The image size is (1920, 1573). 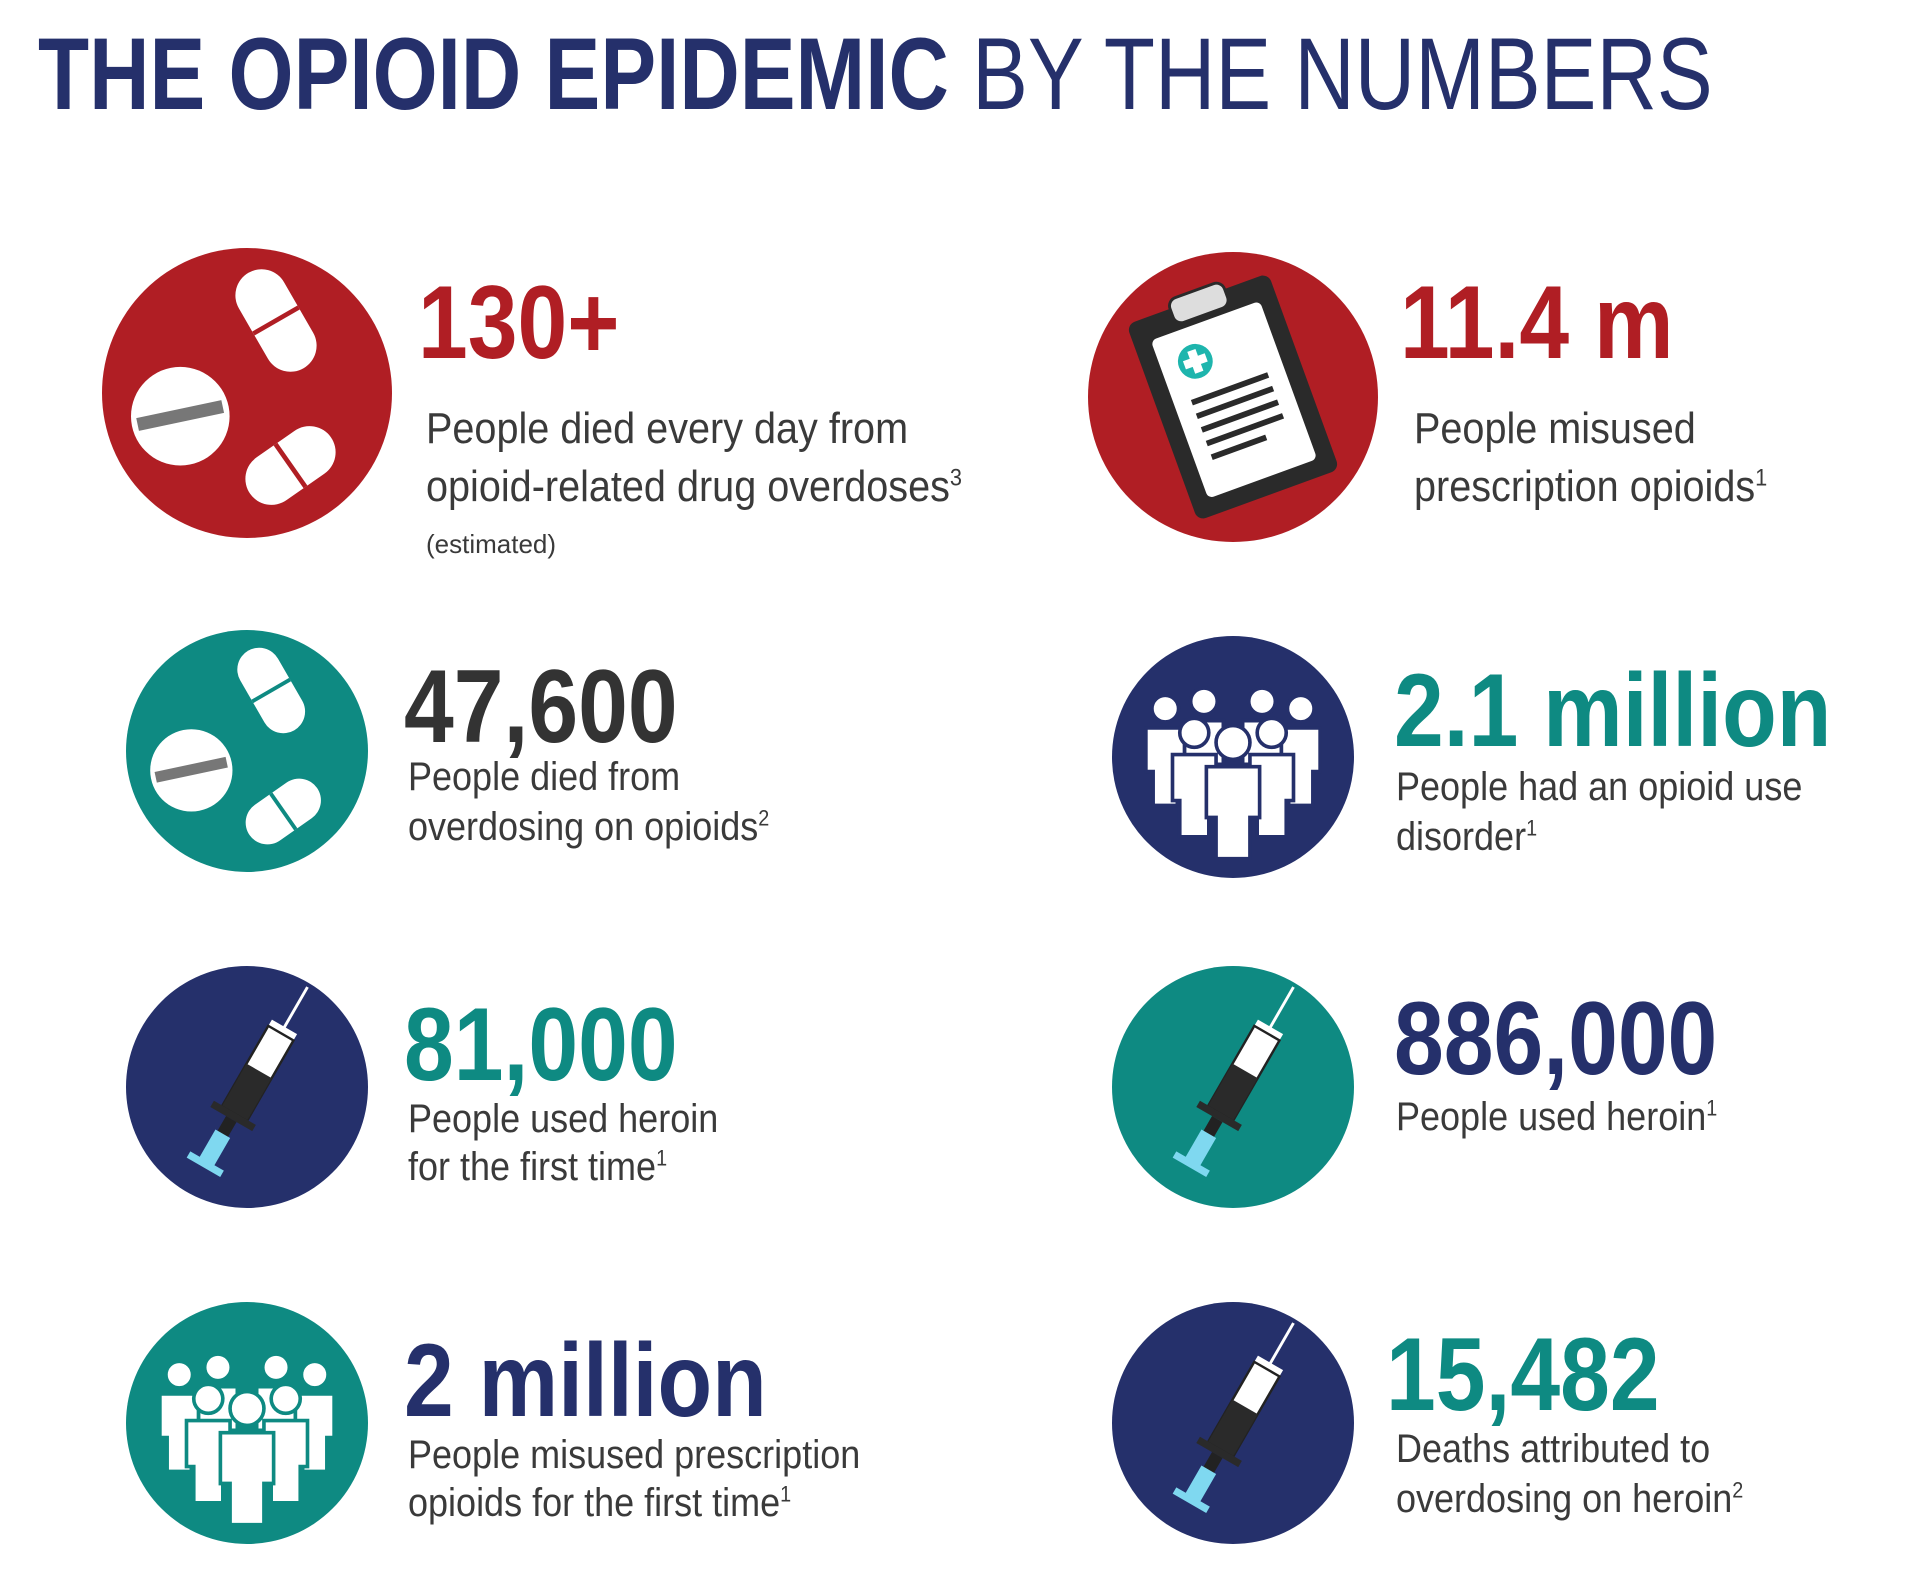 What do you see at coordinates (1555, 428) in the screenshot?
I see `stat-description-line1: People misused` at bounding box center [1555, 428].